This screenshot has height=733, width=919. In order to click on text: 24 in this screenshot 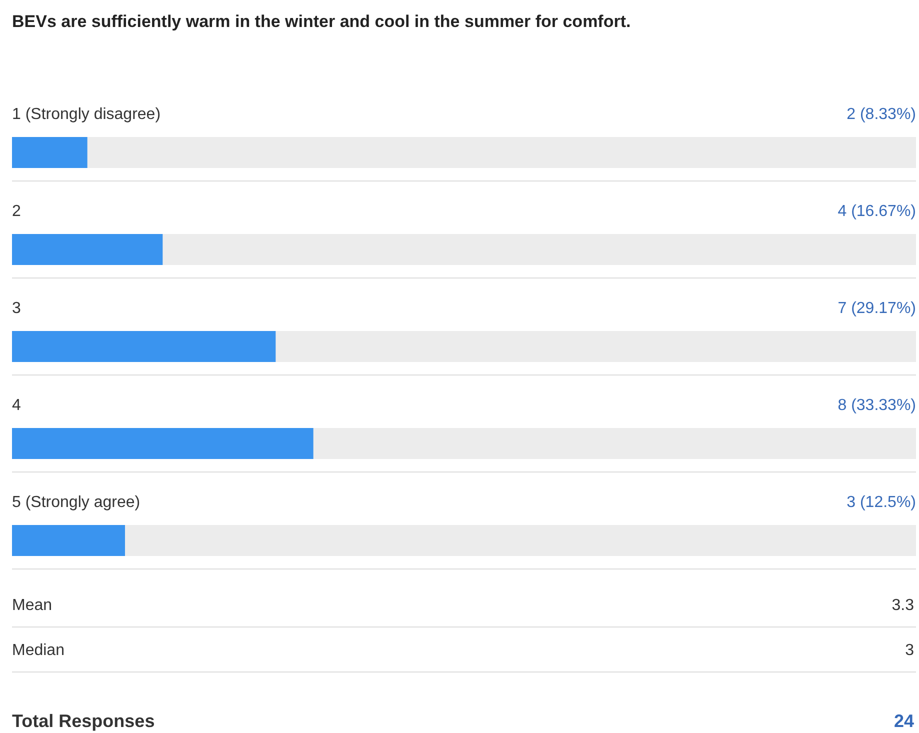, I will do `click(904, 721)`.